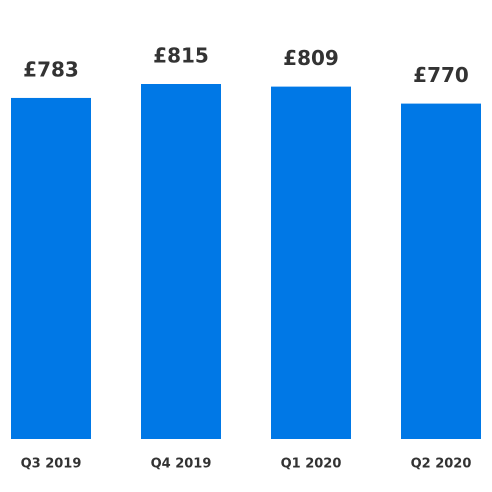  I want to click on x-tick-label: Q2 2020, so click(441, 464).